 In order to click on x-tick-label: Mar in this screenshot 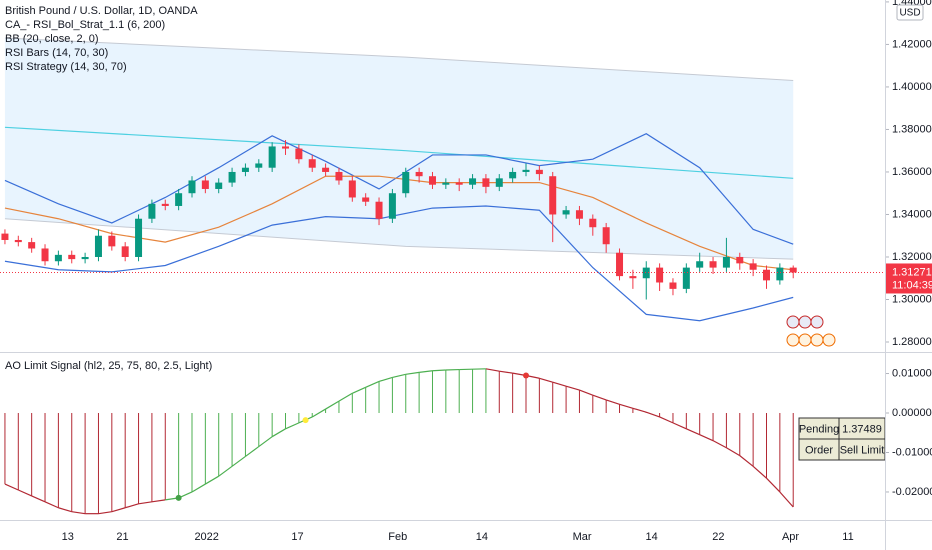, I will do `click(582, 537)`.